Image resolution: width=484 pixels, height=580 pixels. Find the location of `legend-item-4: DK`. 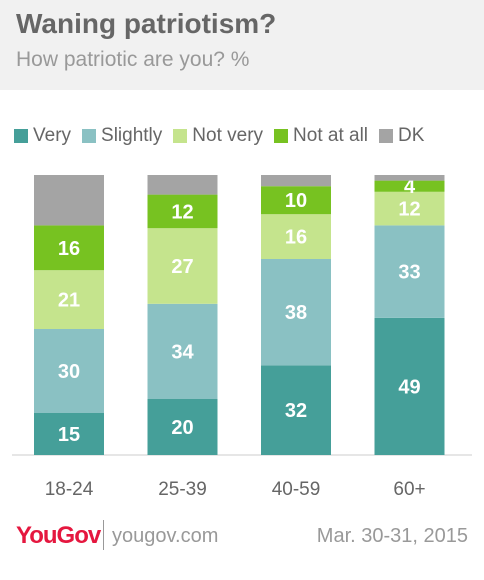

legend-item-4: DK is located at coordinates (401, 136).